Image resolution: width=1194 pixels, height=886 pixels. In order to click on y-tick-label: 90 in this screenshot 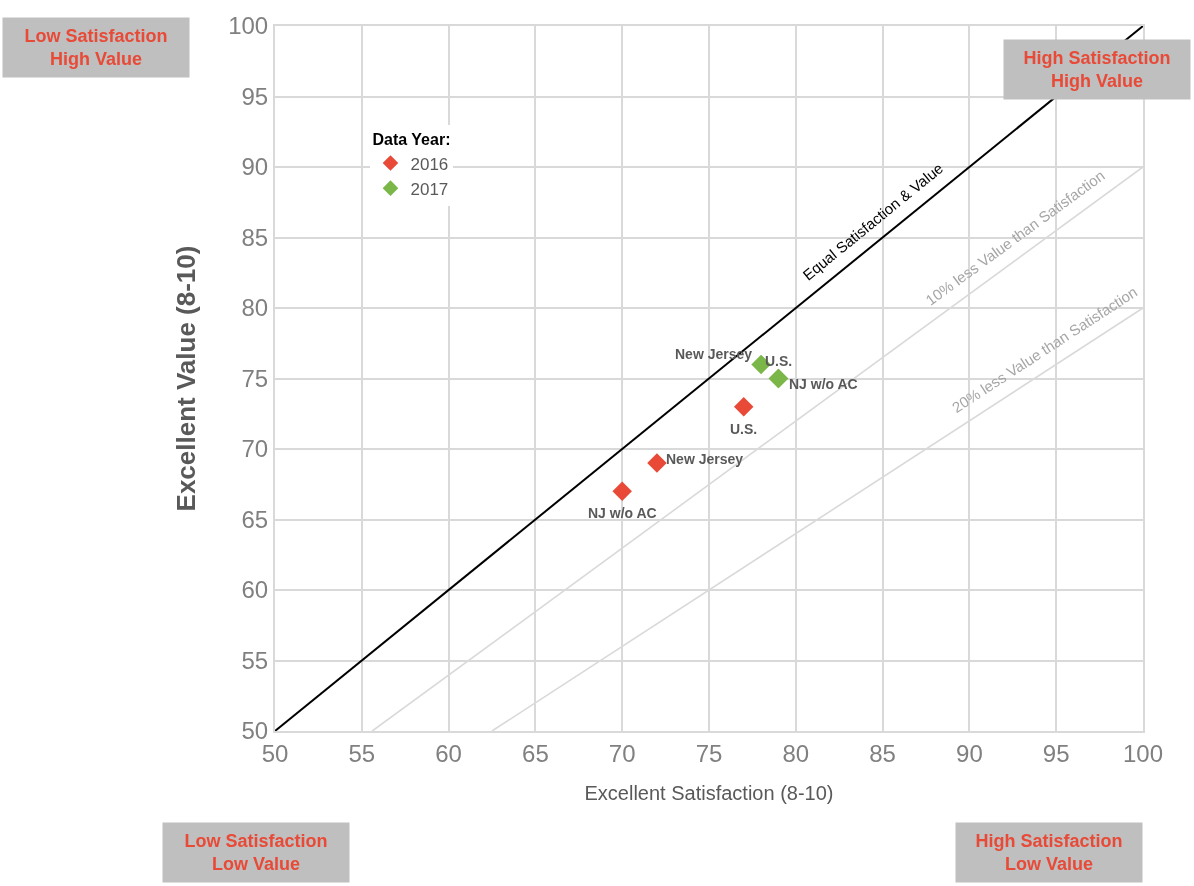, I will do `click(255, 167)`.